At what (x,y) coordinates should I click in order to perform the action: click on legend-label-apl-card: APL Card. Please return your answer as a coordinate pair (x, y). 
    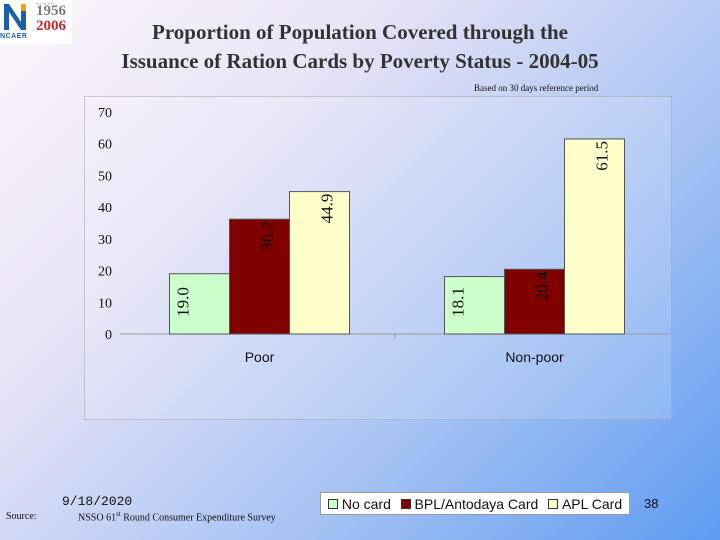
    Looking at the image, I should click on (592, 503).